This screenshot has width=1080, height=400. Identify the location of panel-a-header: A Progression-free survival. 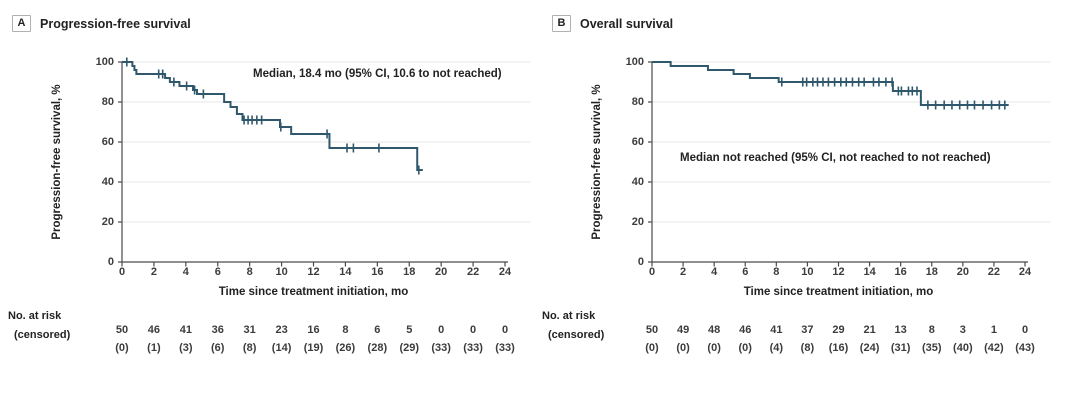
(101, 23).